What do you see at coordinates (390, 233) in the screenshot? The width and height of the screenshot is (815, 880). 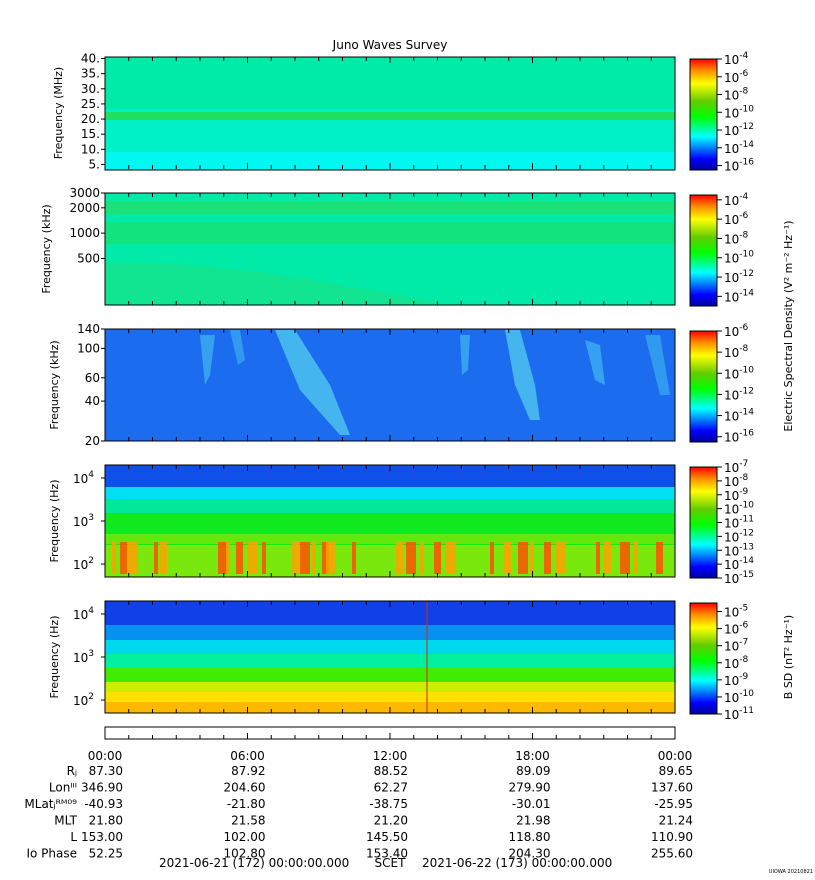 I see `panel-2-band-1mhz` at bounding box center [390, 233].